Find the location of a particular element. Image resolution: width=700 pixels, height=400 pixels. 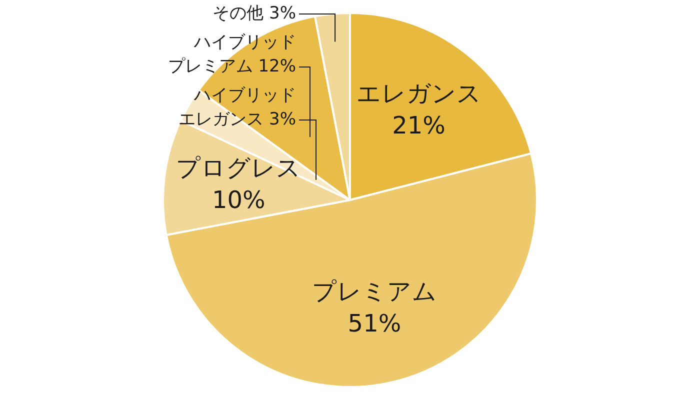

data-label: 51% is located at coordinates (375, 324).